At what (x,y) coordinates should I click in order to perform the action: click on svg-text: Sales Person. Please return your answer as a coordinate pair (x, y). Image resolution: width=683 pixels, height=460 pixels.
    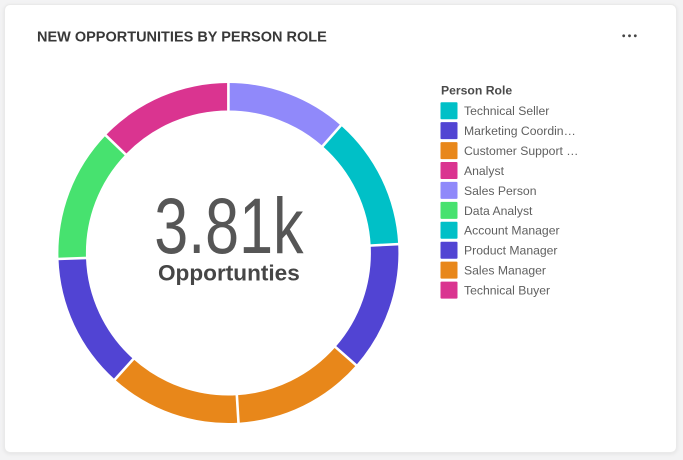
    Looking at the image, I should click on (500, 191).